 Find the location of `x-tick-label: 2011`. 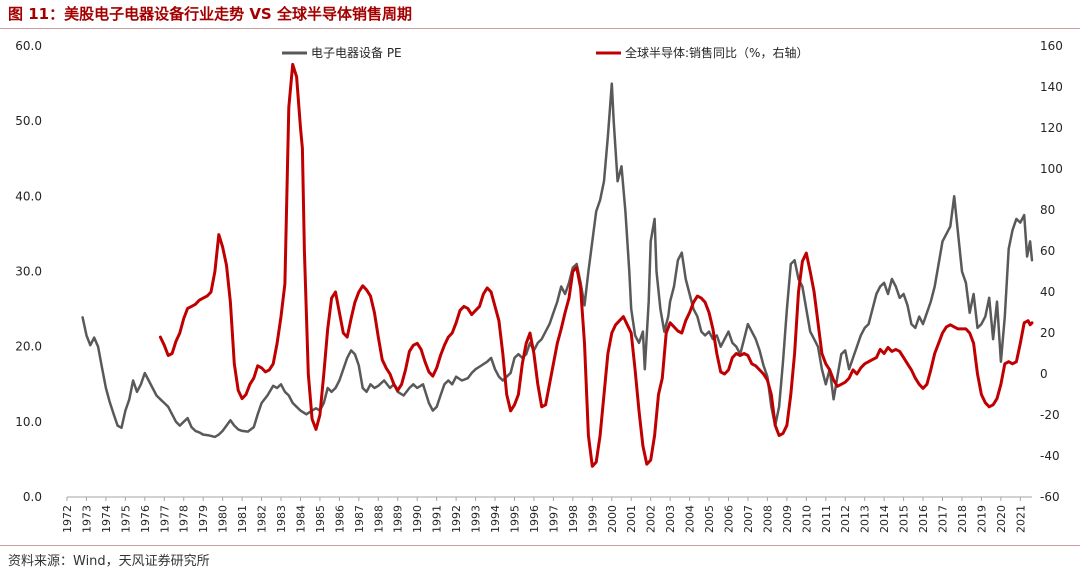

x-tick-label: 2011 is located at coordinates (826, 519).